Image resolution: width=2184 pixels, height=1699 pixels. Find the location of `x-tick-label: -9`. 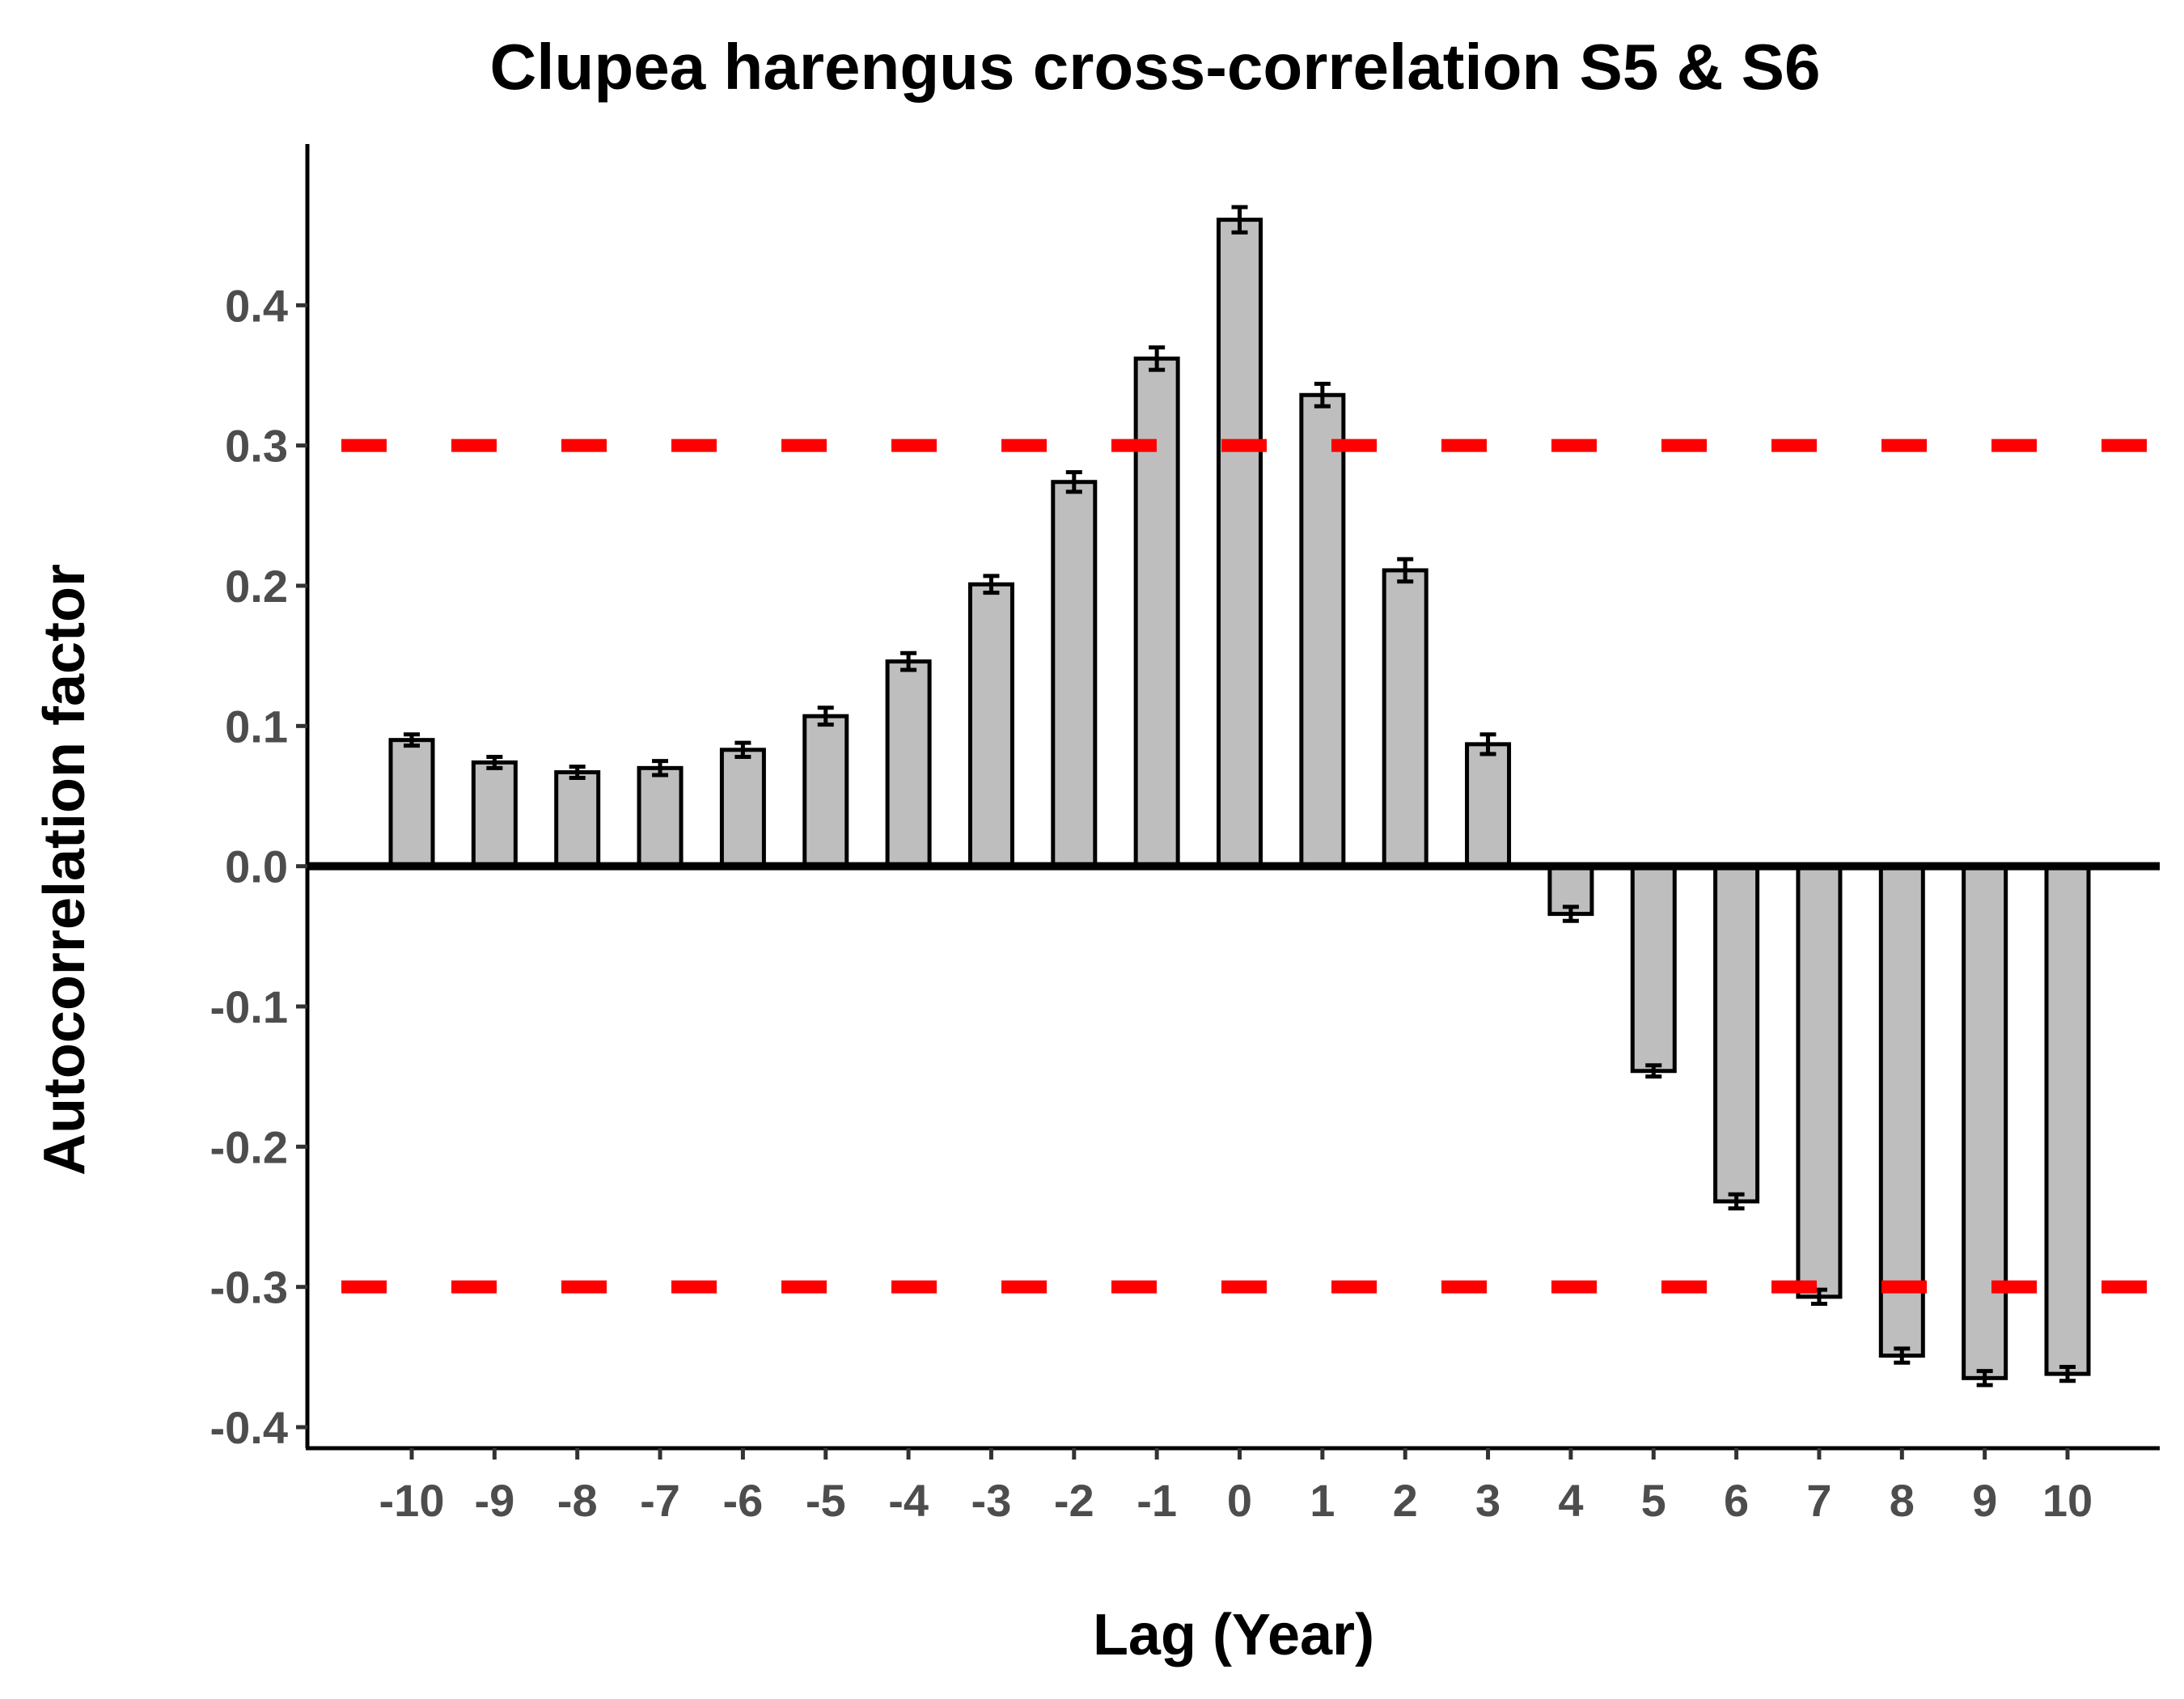

x-tick-label: -9 is located at coordinates (494, 1500).